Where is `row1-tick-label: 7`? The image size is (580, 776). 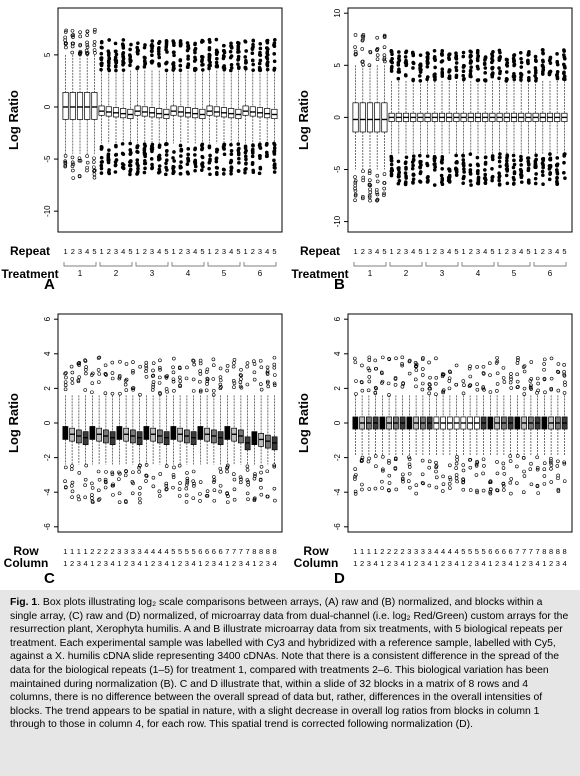 row1-tick-label: 7 is located at coordinates (524, 551).